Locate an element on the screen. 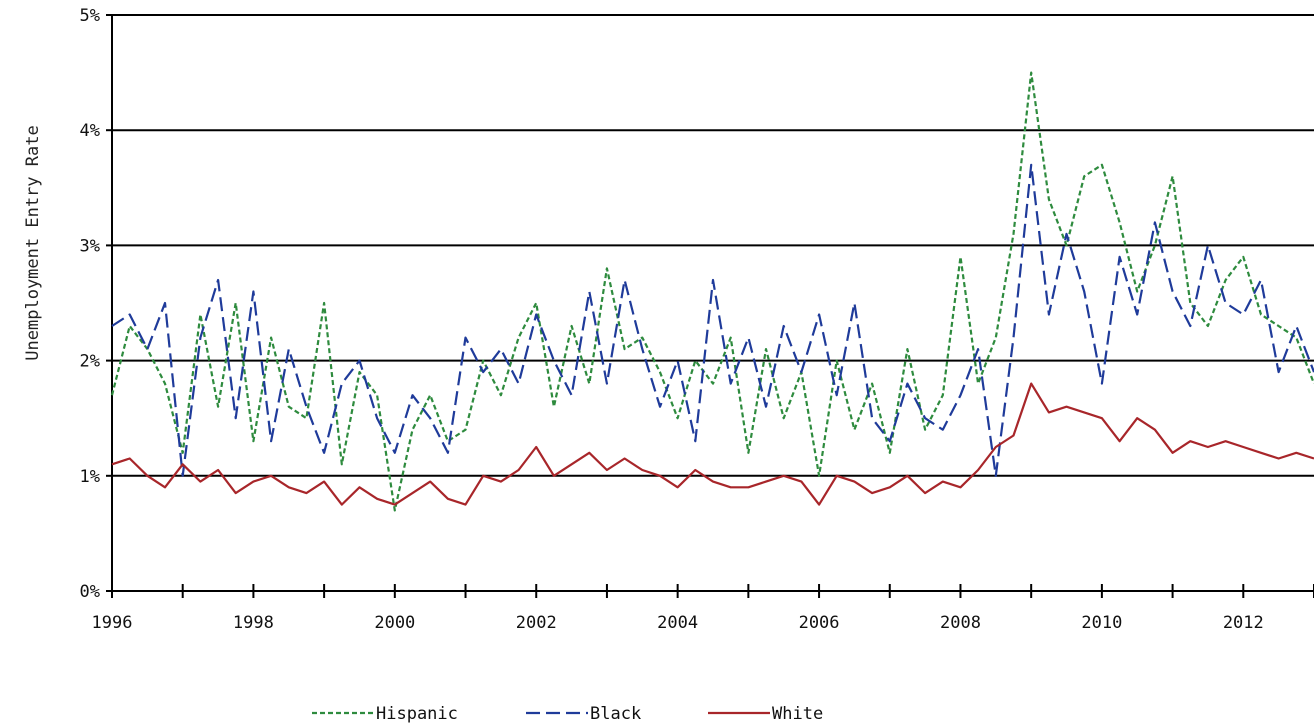 The image size is (1314, 726). y-tick-label-5: 5% is located at coordinates (90, 16).